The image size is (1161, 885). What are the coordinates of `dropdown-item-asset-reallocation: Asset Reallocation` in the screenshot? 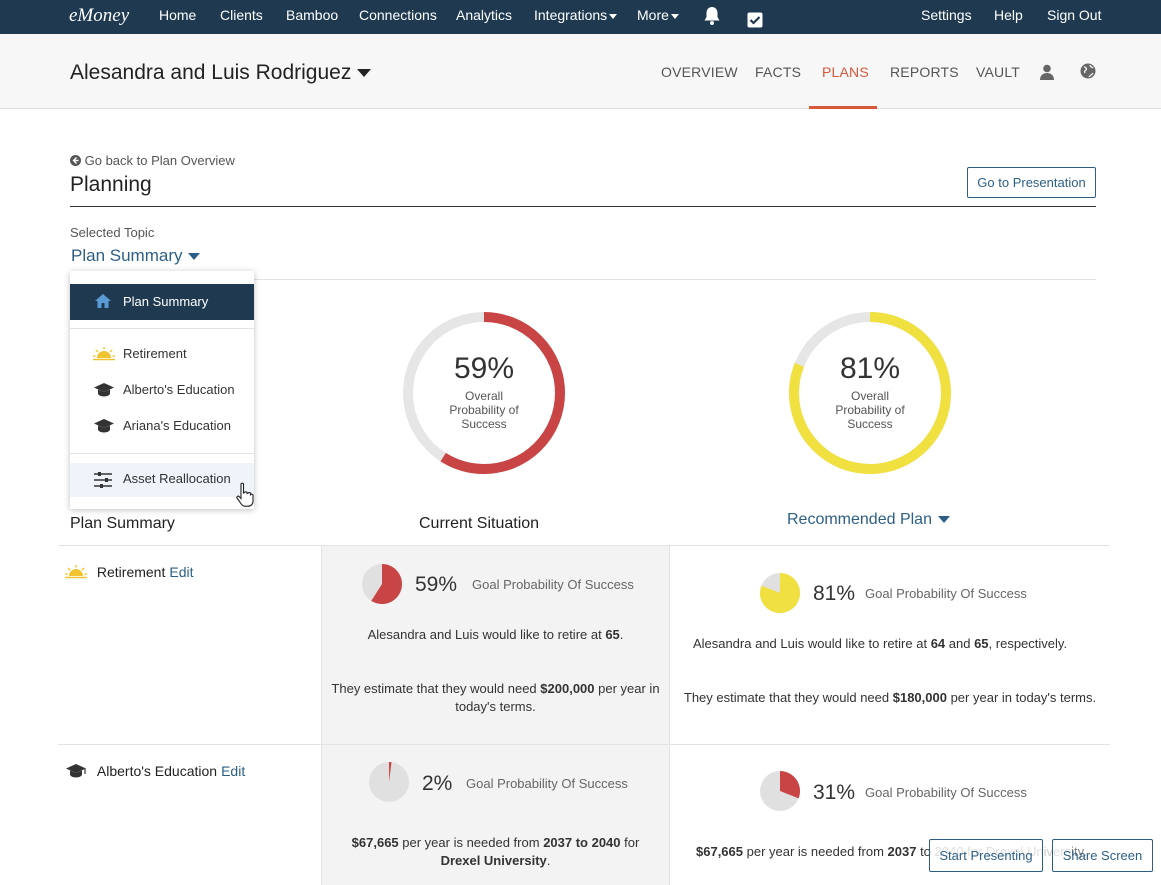 It's located at (162, 480).